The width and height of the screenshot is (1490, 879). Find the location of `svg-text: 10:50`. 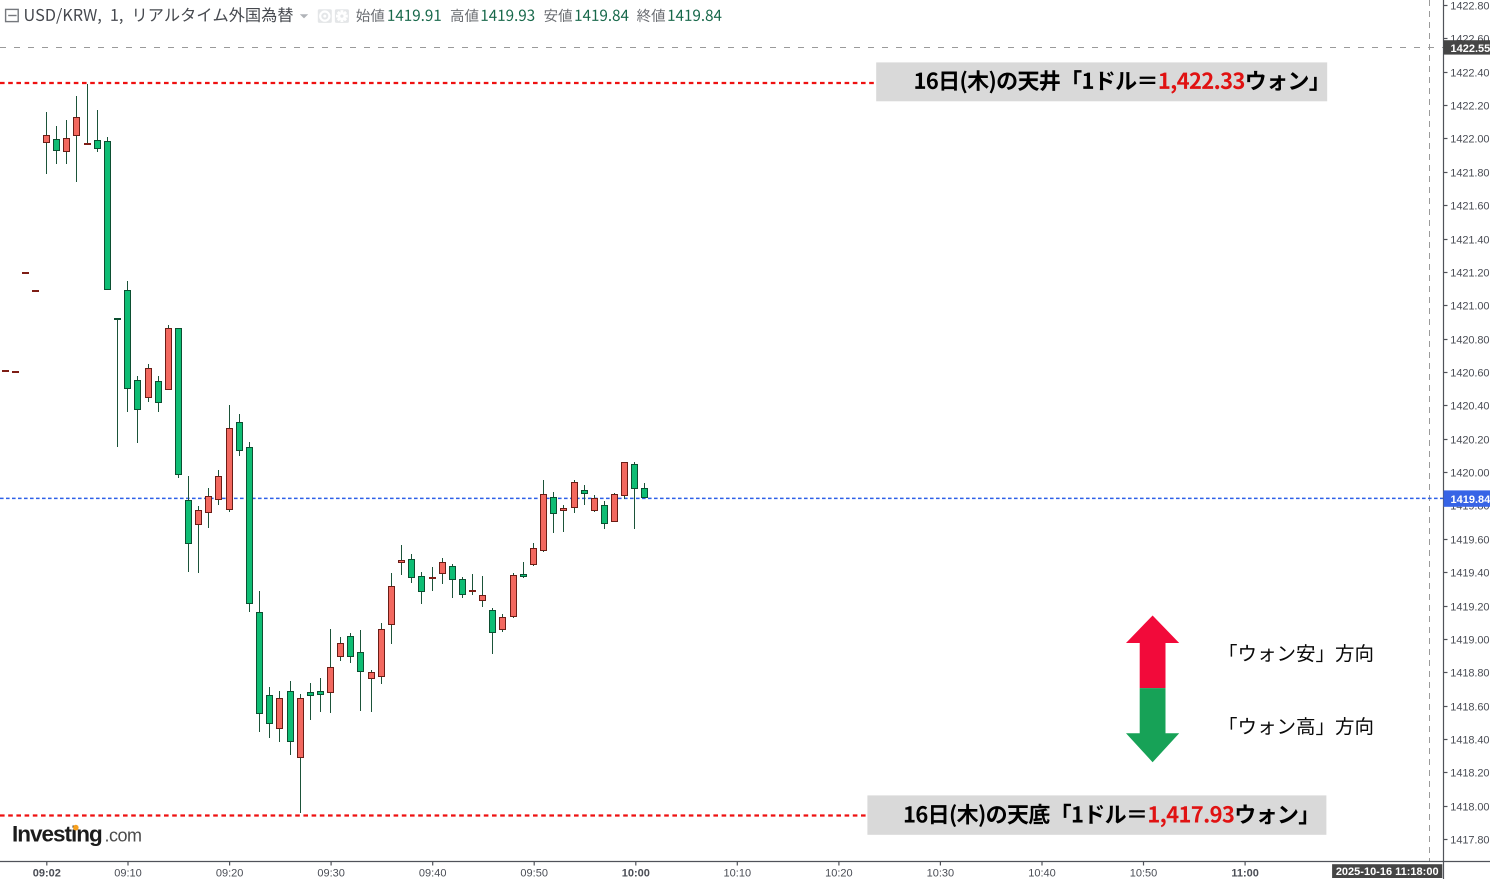

svg-text: 10:50 is located at coordinates (1144, 873).